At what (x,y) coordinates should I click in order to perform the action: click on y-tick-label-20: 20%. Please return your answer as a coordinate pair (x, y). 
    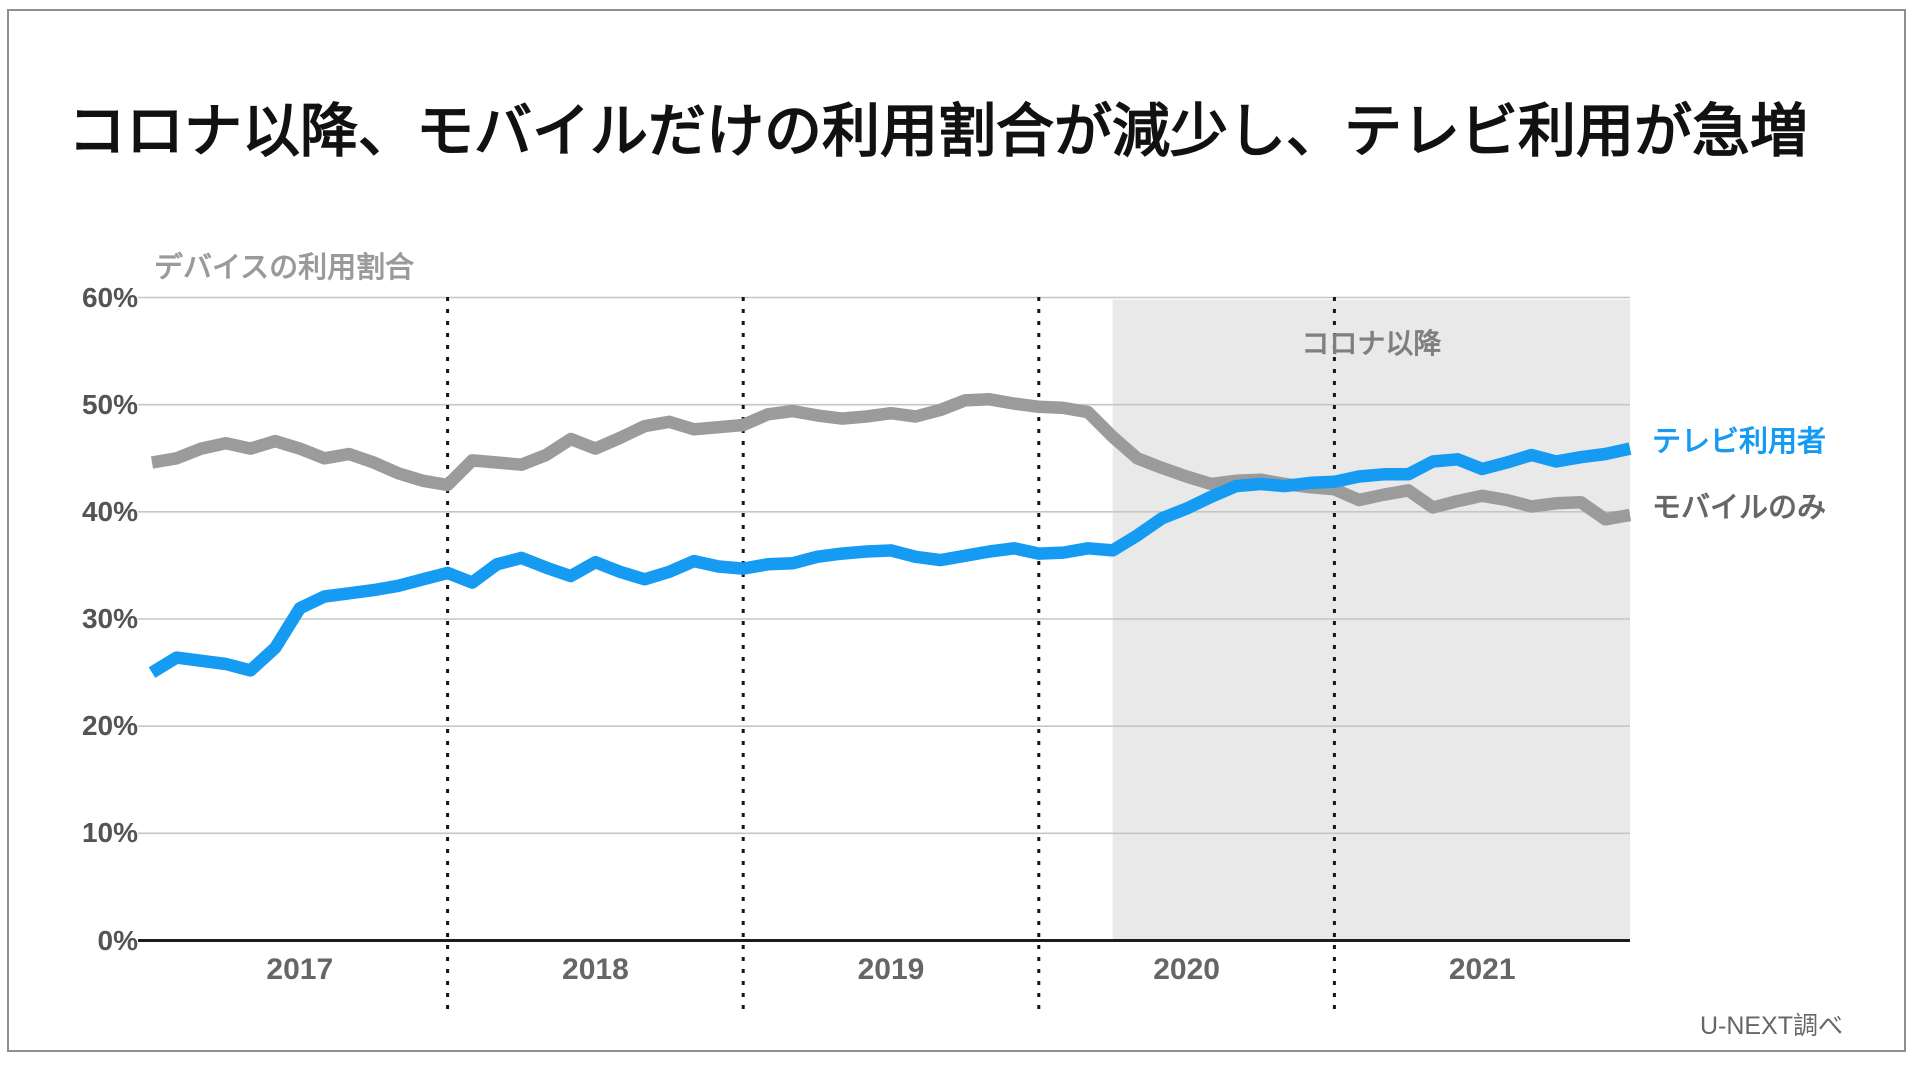
    Looking at the image, I should click on (109, 726).